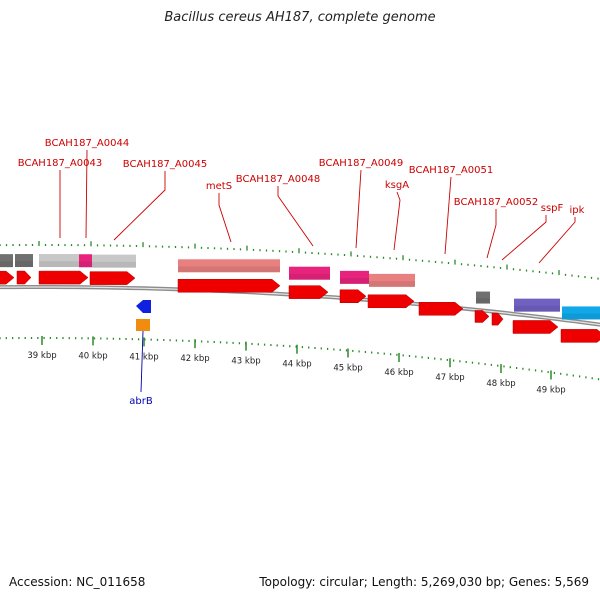 This screenshot has width=600, height=600. What do you see at coordinates (496, 202) in the screenshot?
I see `gene-label: BCAH187_A0052` at bounding box center [496, 202].